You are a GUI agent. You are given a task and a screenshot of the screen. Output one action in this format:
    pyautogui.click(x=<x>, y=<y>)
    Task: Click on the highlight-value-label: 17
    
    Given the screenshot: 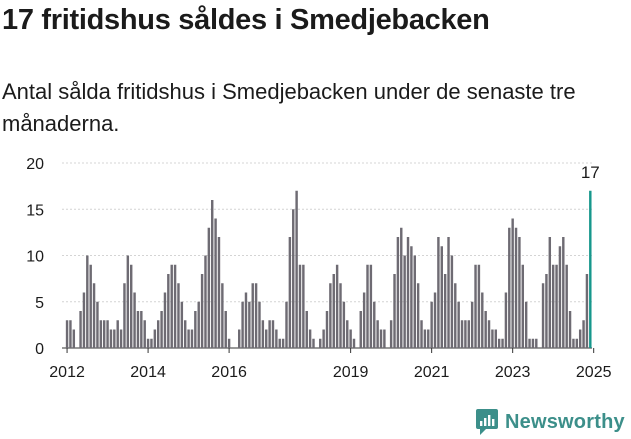 What is the action you would take?
    pyautogui.click(x=590, y=172)
    